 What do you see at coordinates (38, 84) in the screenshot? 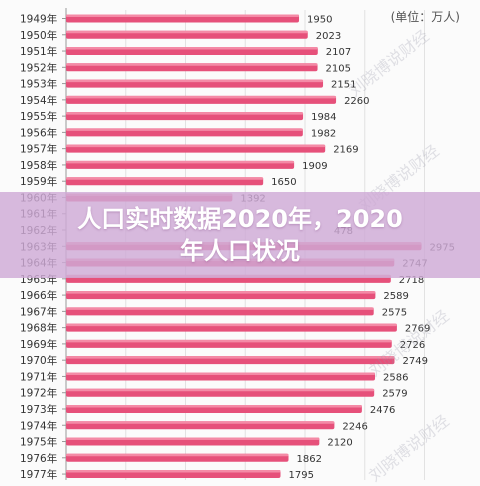
I see `category-label: 1953年` at bounding box center [38, 84].